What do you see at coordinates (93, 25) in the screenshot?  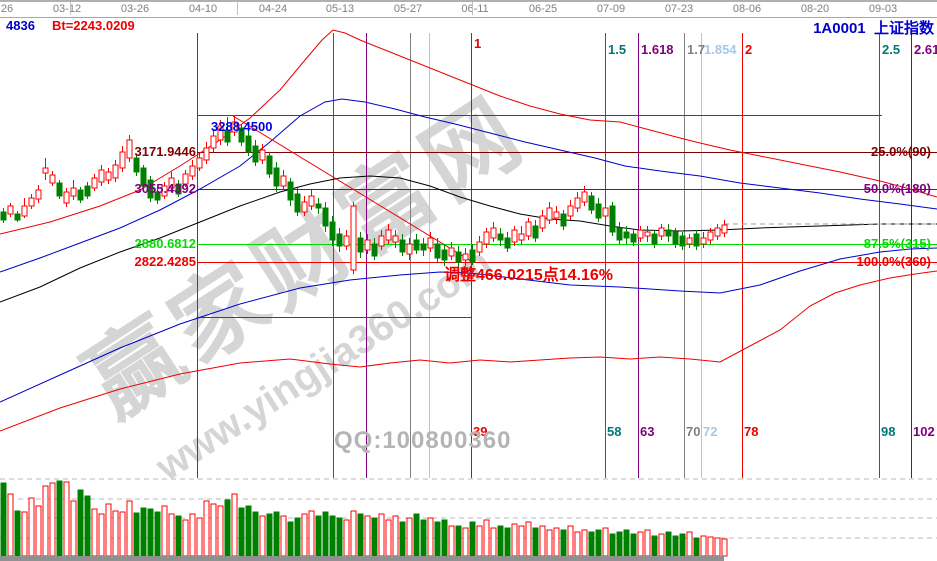 I see `bt-indicator-value: Bt=2243.0209` at bounding box center [93, 25].